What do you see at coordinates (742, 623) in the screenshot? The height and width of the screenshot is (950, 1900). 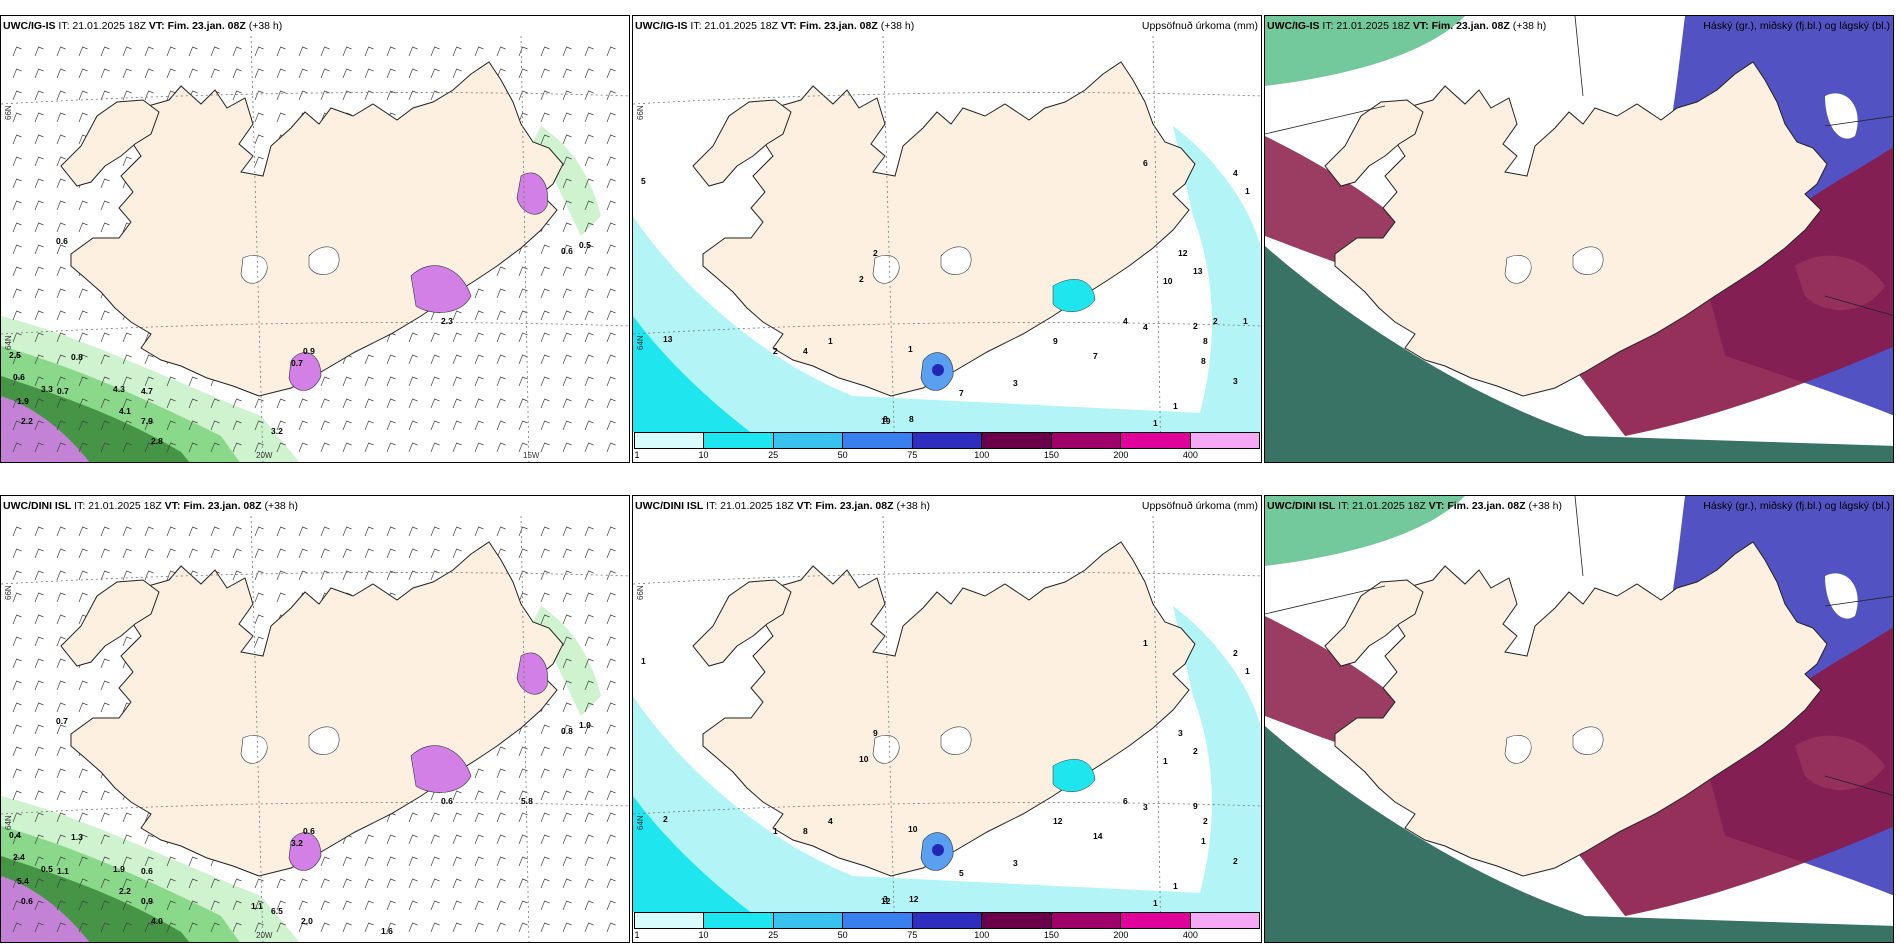 I see `westfjords-land` at bounding box center [742, 623].